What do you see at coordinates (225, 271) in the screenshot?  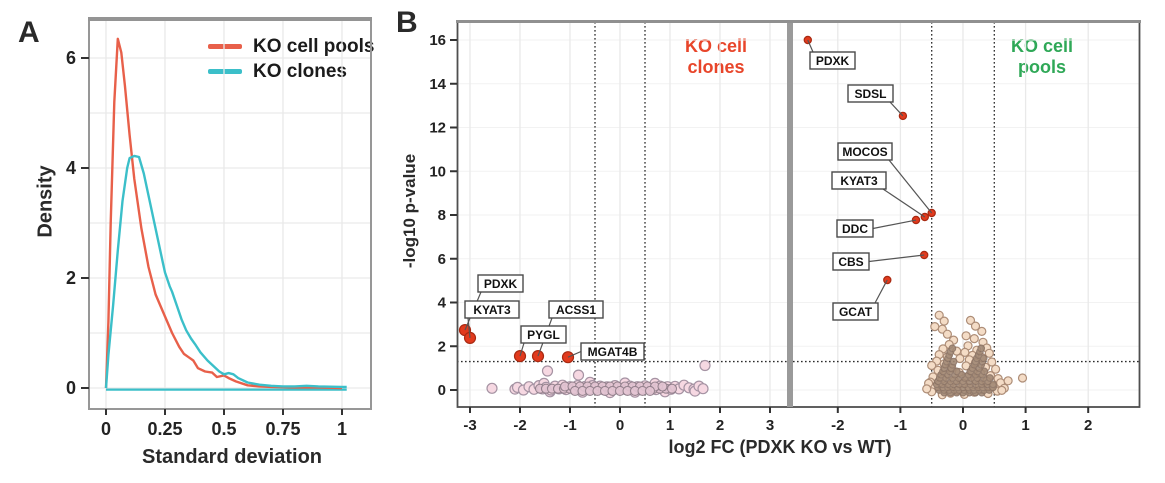 I see `density-curve-ko-clones` at bounding box center [225, 271].